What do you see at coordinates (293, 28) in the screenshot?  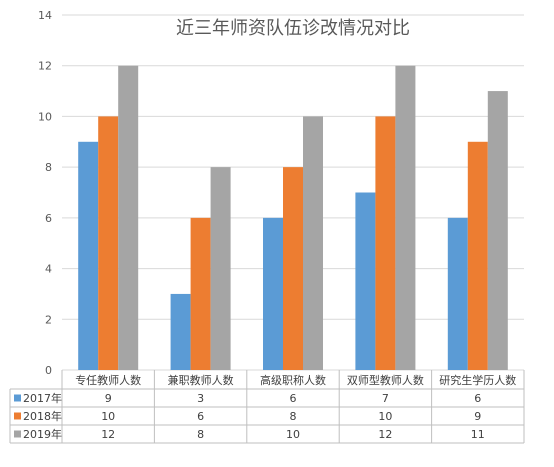 I see `chart-title: 近三年师资队伍诊改情况对比` at bounding box center [293, 28].